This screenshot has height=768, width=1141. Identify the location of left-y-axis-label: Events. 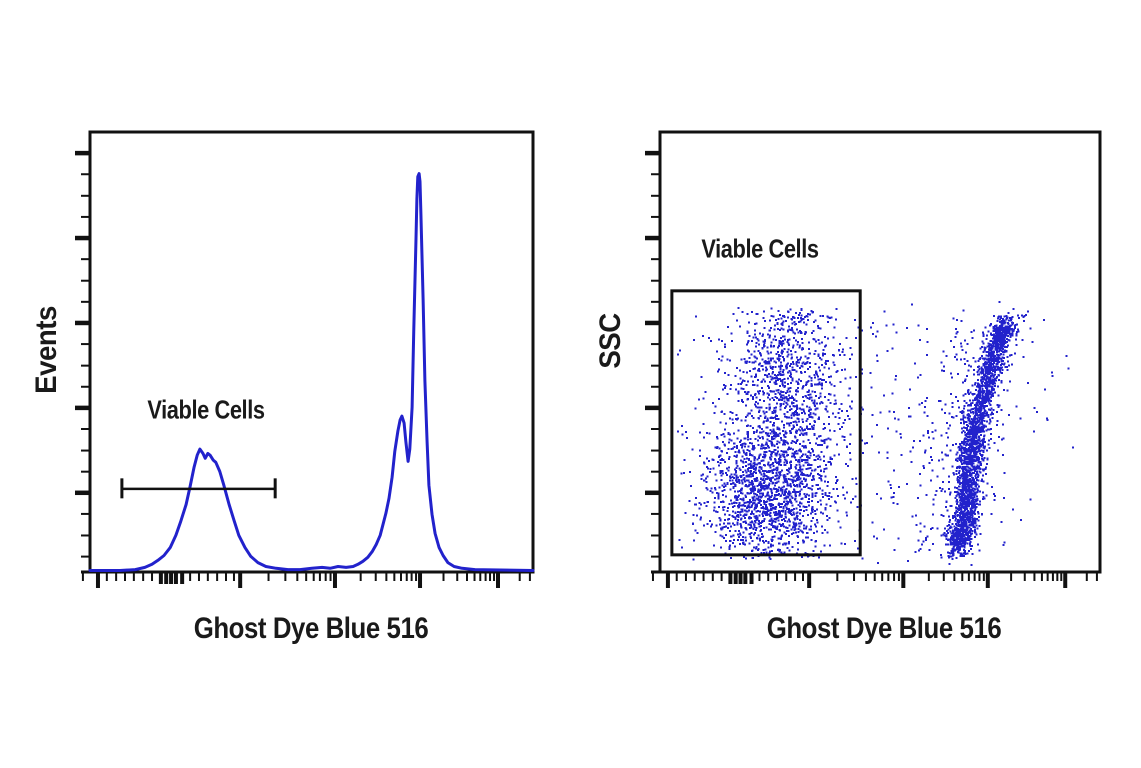
(46, 350).